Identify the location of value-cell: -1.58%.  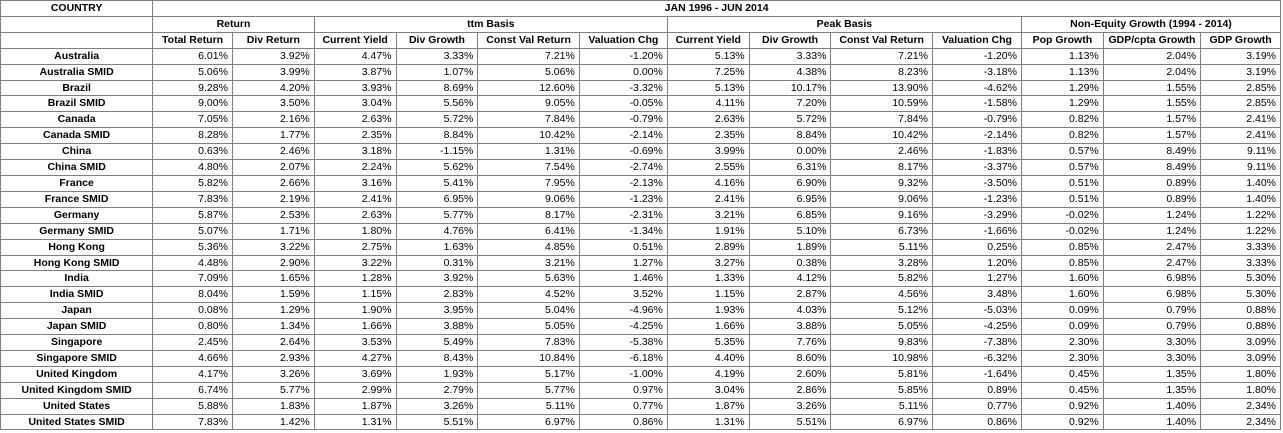
(976, 104).